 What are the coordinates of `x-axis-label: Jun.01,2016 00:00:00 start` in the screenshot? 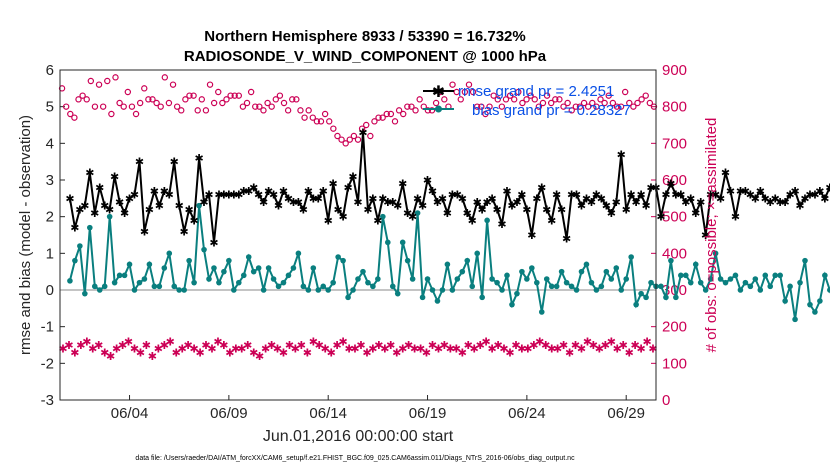 It's located at (358, 436).